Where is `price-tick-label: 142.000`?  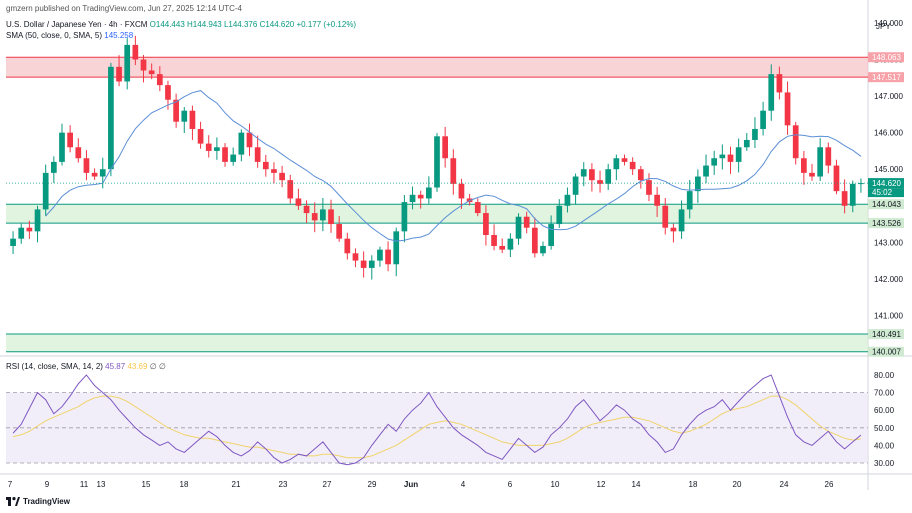
price-tick-label: 142.000 is located at coordinates (888, 279).